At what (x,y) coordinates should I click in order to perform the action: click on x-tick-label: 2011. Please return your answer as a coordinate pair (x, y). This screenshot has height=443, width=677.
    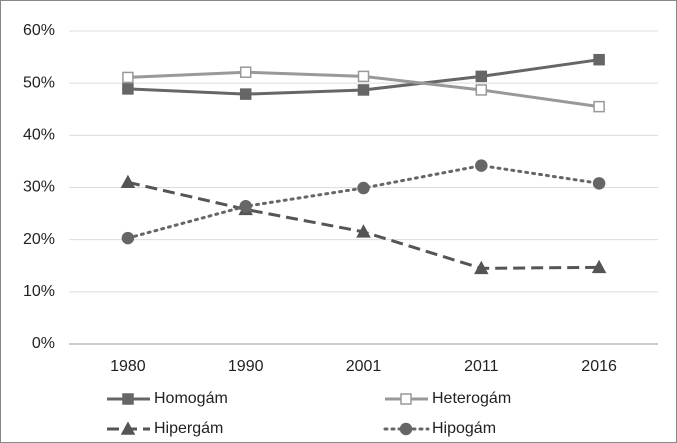
    Looking at the image, I should click on (481, 366).